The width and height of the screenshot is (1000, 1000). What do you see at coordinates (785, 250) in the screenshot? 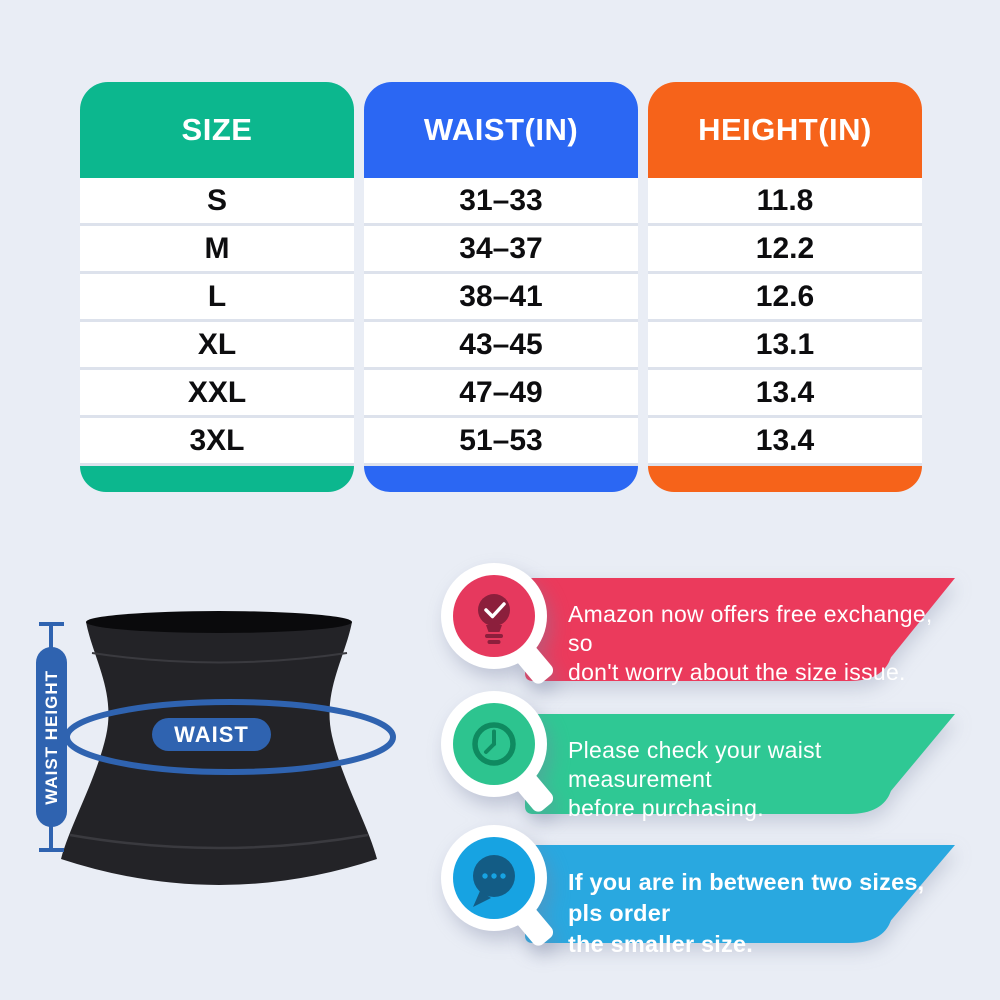
I see `height-cell: 12.2` at bounding box center [785, 250].